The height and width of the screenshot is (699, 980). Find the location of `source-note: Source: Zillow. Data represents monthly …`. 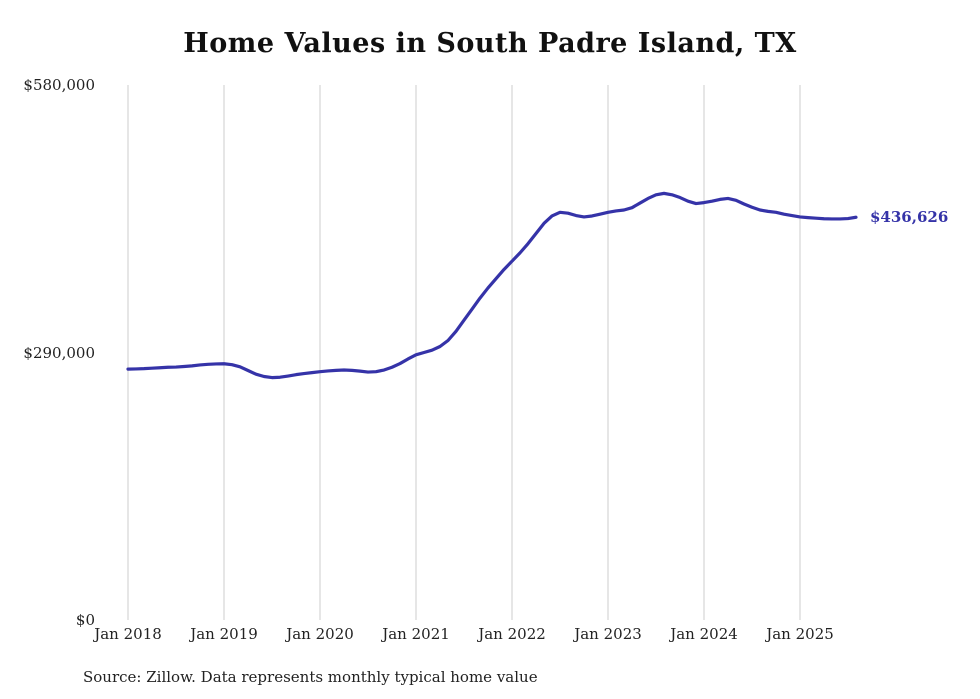

source-note: Source: Zillow. Data represents monthly … is located at coordinates (310, 677).